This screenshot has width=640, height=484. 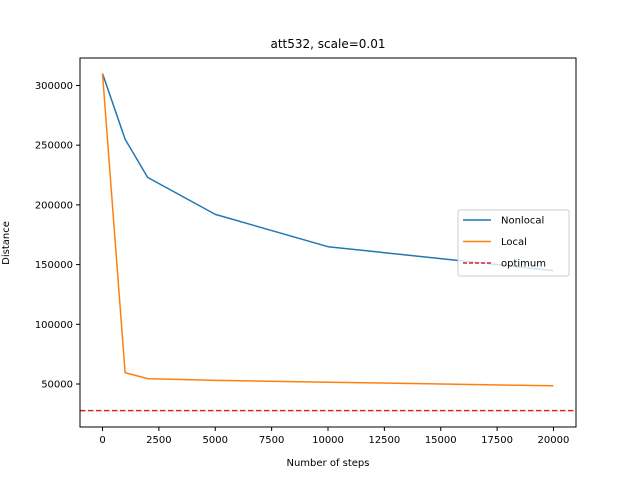 What do you see at coordinates (441, 440) in the screenshot?
I see `x-tick-label: 15000` at bounding box center [441, 440].